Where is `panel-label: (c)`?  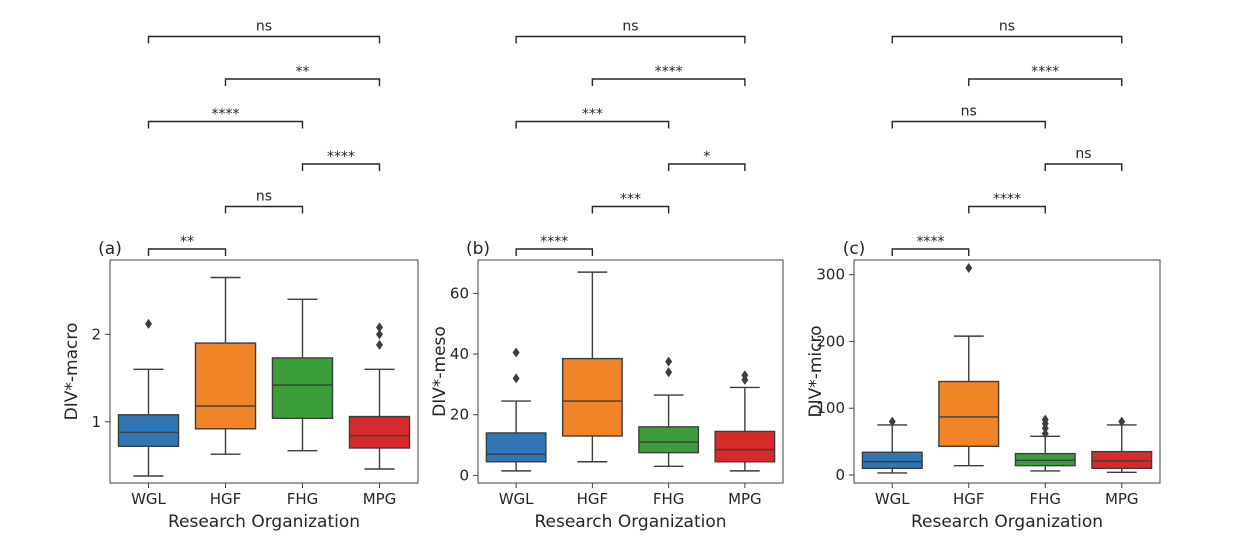 panel-label: (c) is located at coordinates (854, 249).